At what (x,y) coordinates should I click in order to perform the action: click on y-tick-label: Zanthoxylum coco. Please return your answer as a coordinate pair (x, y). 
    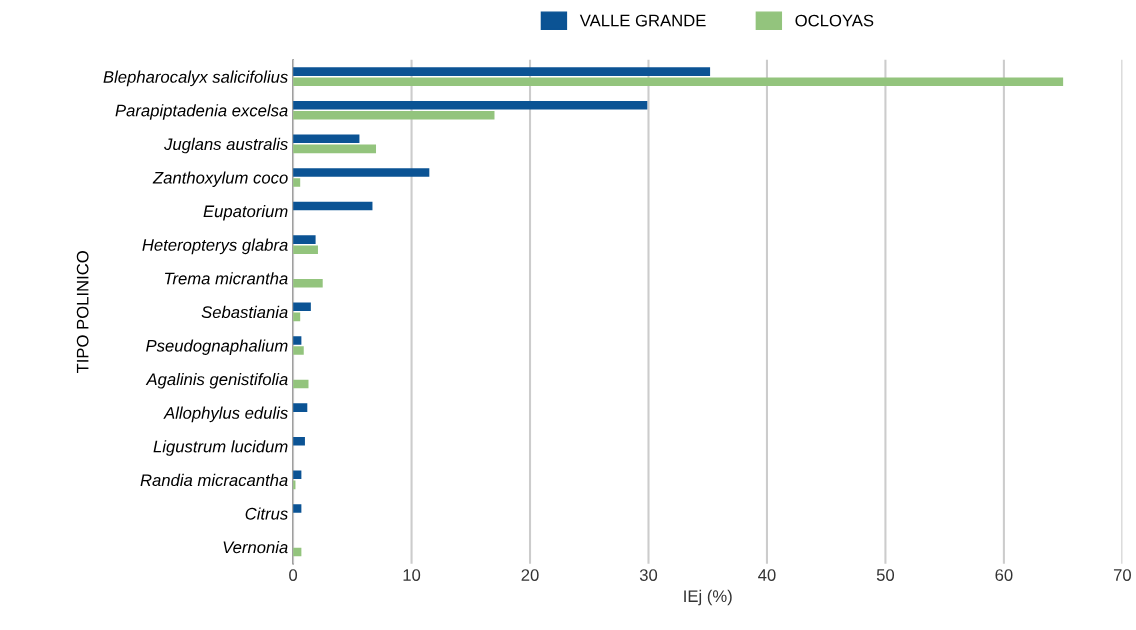
    Looking at the image, I should click on (220, 179).